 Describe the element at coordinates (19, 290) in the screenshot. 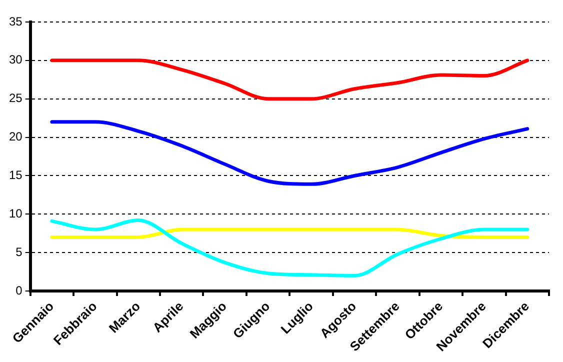

I see `y-tick-label: 0` at that location.